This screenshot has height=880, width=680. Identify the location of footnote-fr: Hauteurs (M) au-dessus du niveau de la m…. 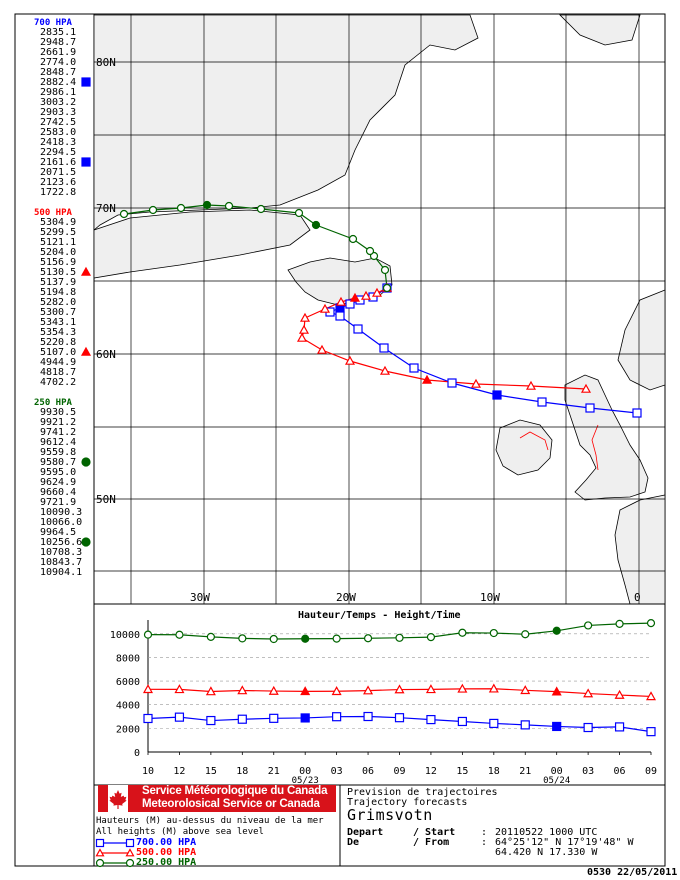
(210, 821).